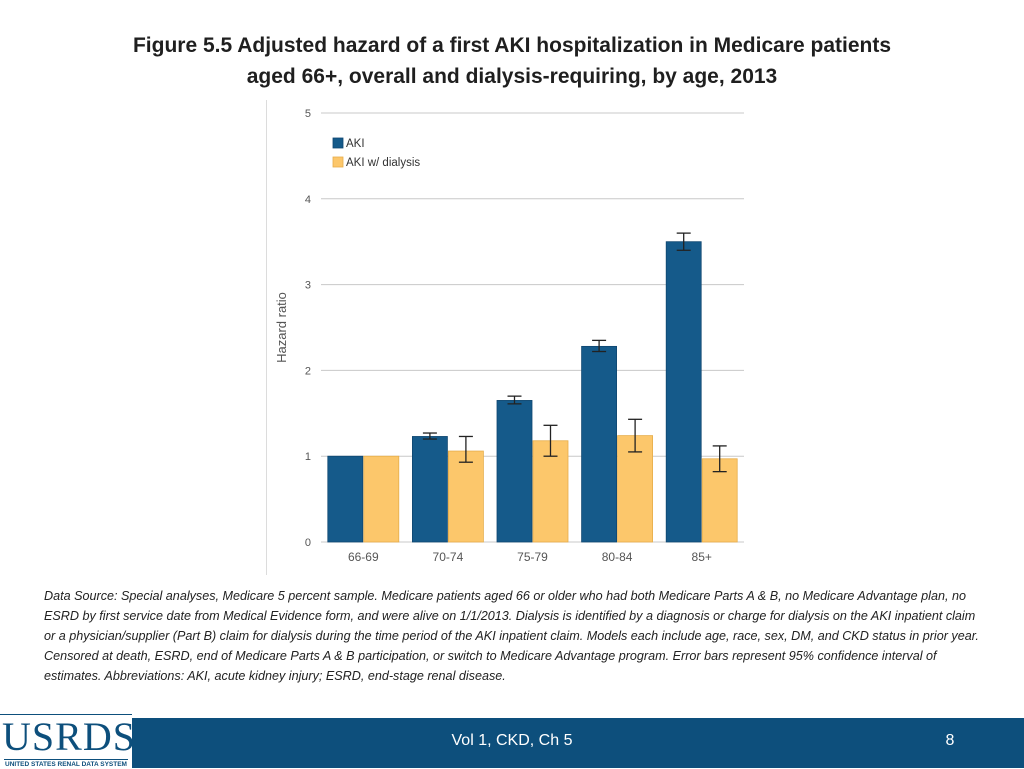 Image resolution: width=1024 pixels, height=769 pixels. Describe the element at coordinates (66, 764) in the screenshot. I see `usrds-logo-tagline: UNITED STATES RENAL DATA SYSTEM` at that location.